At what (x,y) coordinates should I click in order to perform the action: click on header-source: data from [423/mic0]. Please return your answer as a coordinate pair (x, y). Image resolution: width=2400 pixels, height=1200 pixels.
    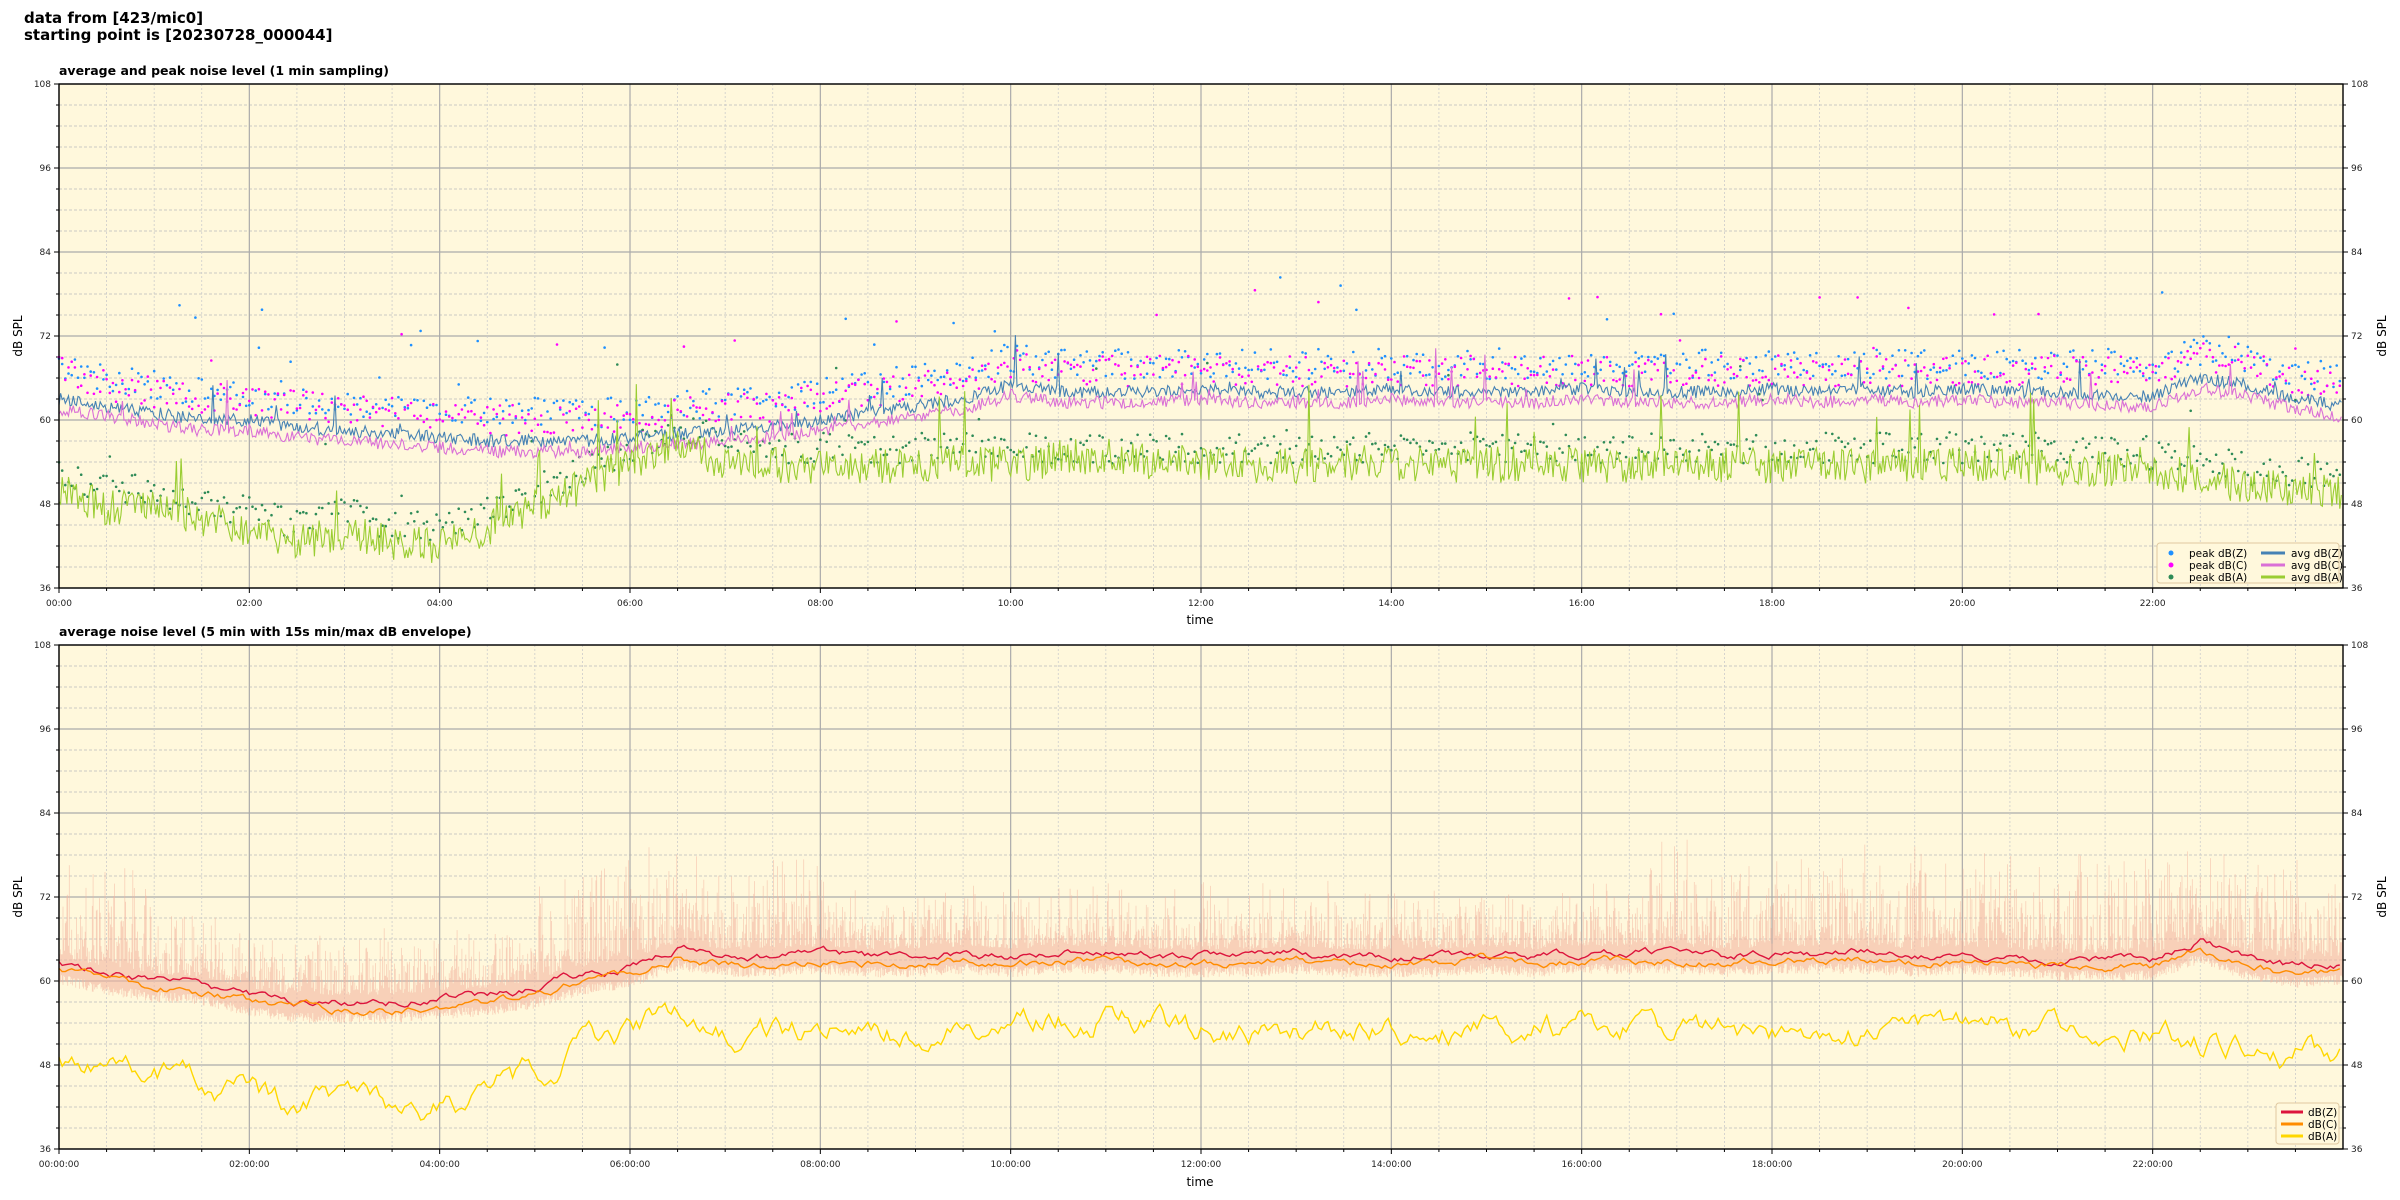
    Looking at the image, I should click on (113, 18).